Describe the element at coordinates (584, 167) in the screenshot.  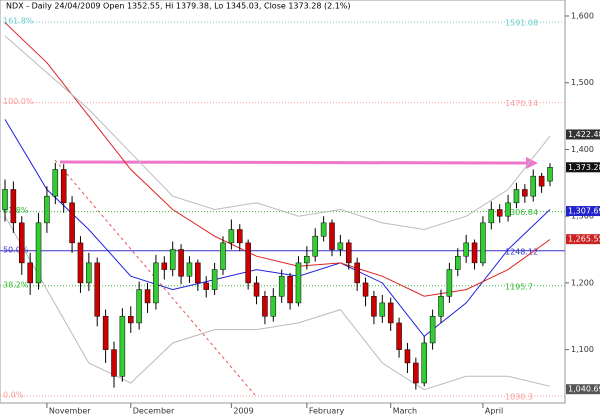
I see `price-tag-label: 1,373.28` at that location.